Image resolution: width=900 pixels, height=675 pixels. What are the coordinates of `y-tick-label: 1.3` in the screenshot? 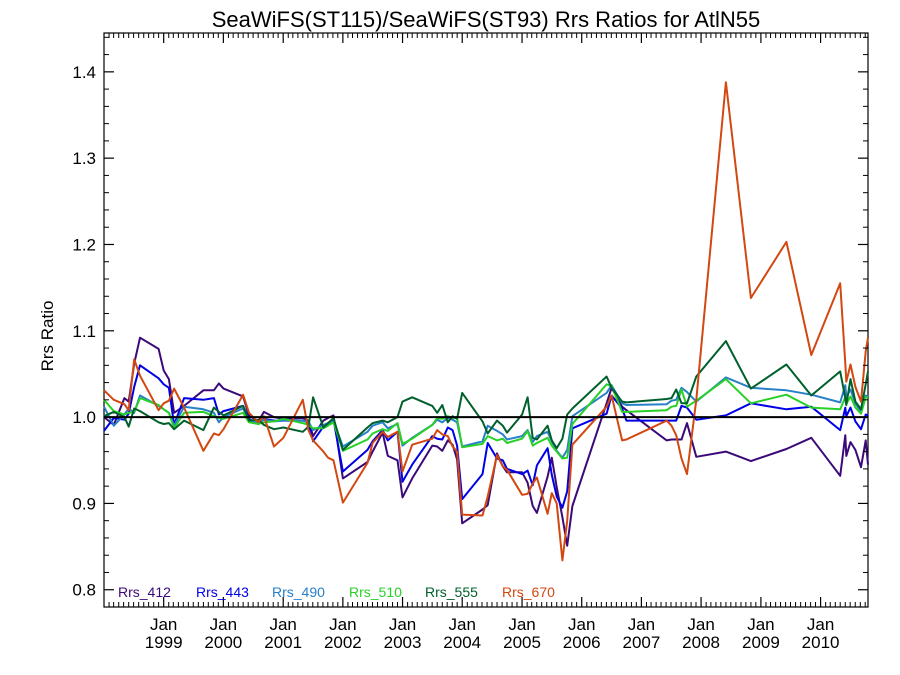 It's located at (84, 158).